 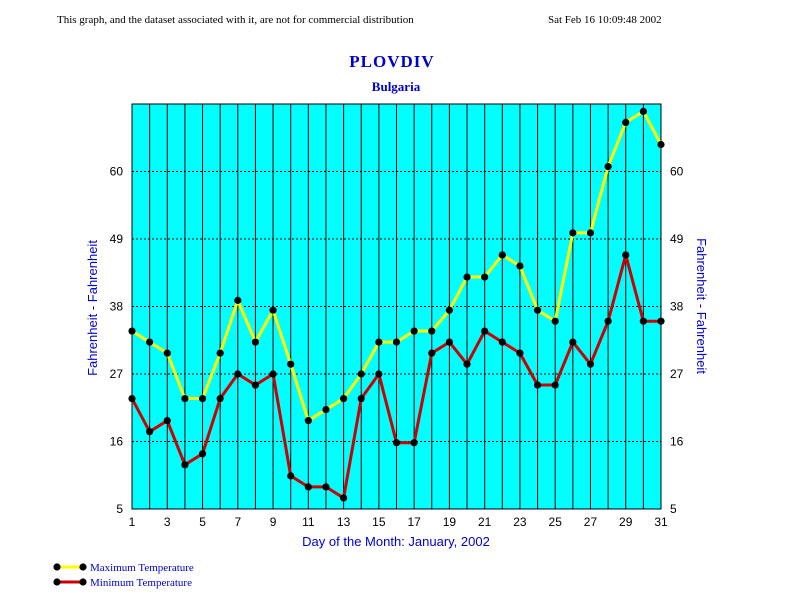 What do you see at coordinates (677, 239) in the screenshot?
I see `y-tick-right-49: 49` at bounding box center [677, 239].